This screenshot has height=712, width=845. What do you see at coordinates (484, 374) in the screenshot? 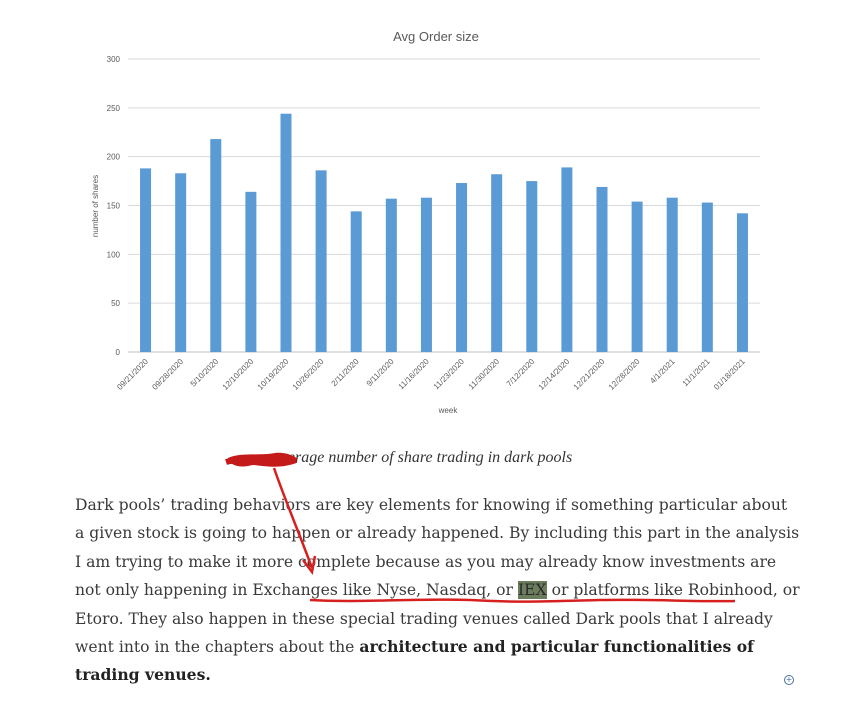
I see `x-tick-label: 11/30/2020` at bounding box center [484, 374].